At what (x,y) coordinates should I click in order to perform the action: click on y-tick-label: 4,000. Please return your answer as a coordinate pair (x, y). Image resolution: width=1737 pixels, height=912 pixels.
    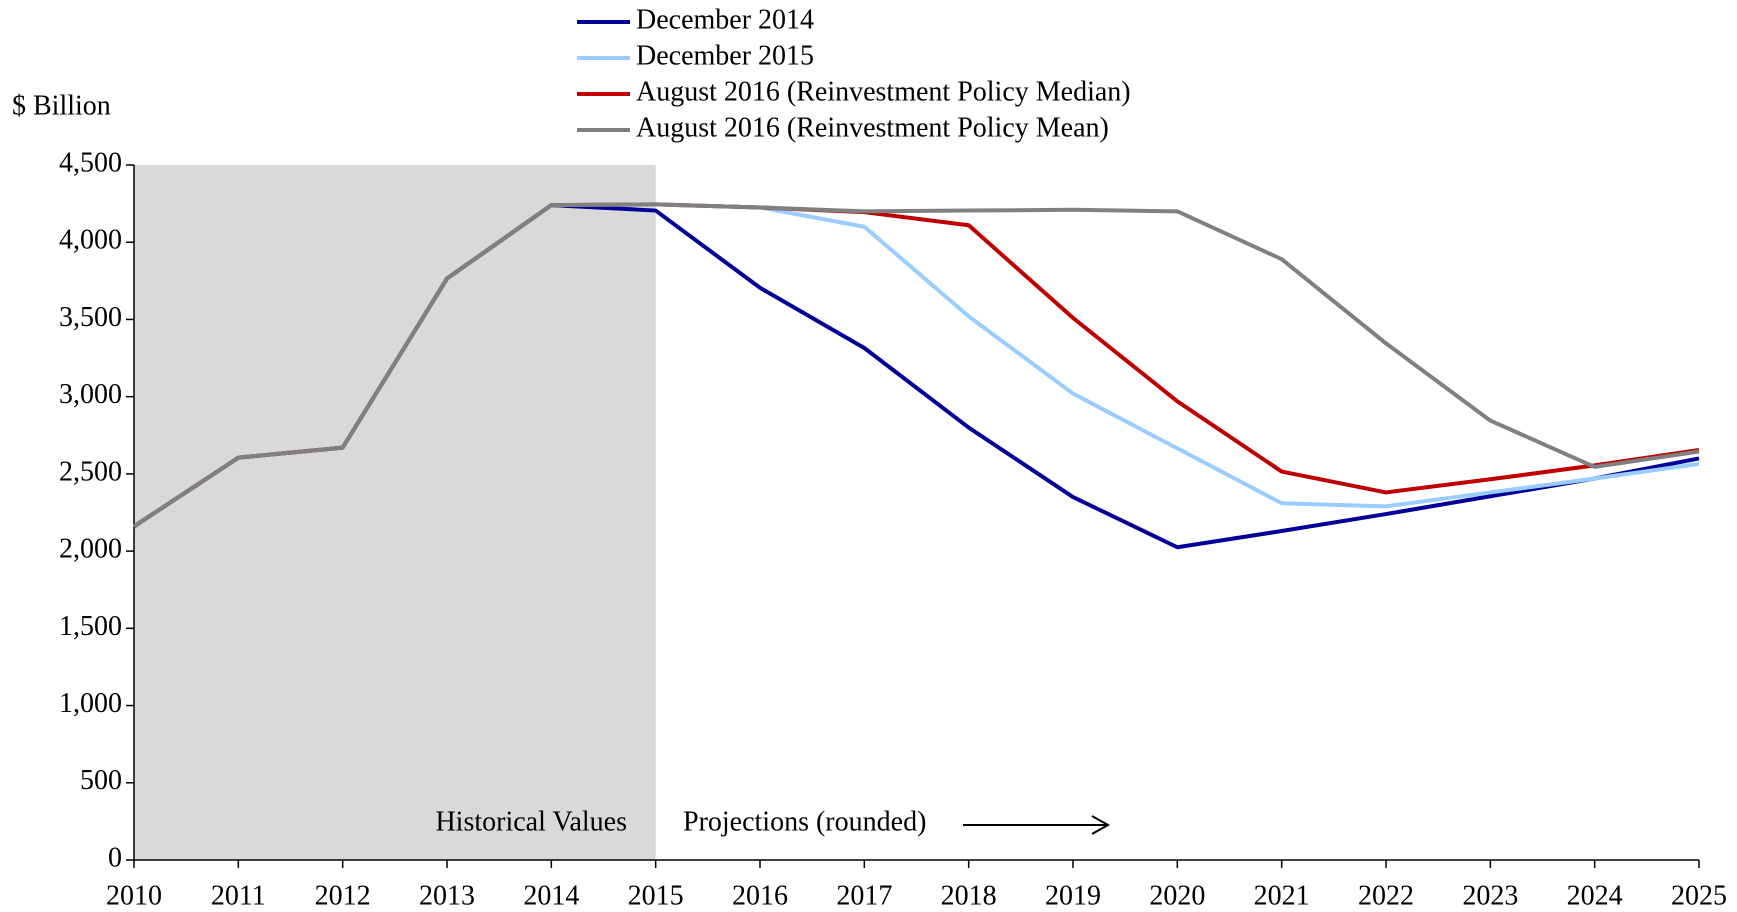
    Looking at the image, I should click on (90, 240).